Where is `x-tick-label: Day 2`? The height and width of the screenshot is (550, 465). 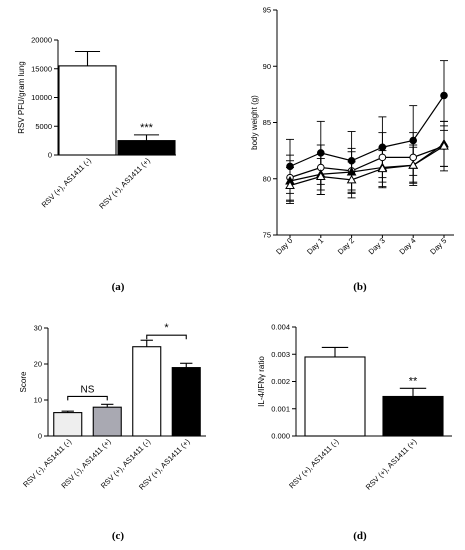
x-tick-label: Day 2 is located at coordinates (346, 246).